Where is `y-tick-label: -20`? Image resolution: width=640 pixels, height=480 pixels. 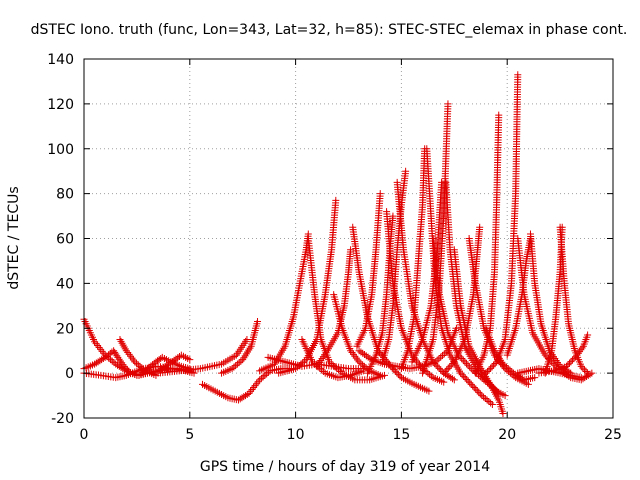 y-tick-label: -20 is located at coordinates (62, 419).